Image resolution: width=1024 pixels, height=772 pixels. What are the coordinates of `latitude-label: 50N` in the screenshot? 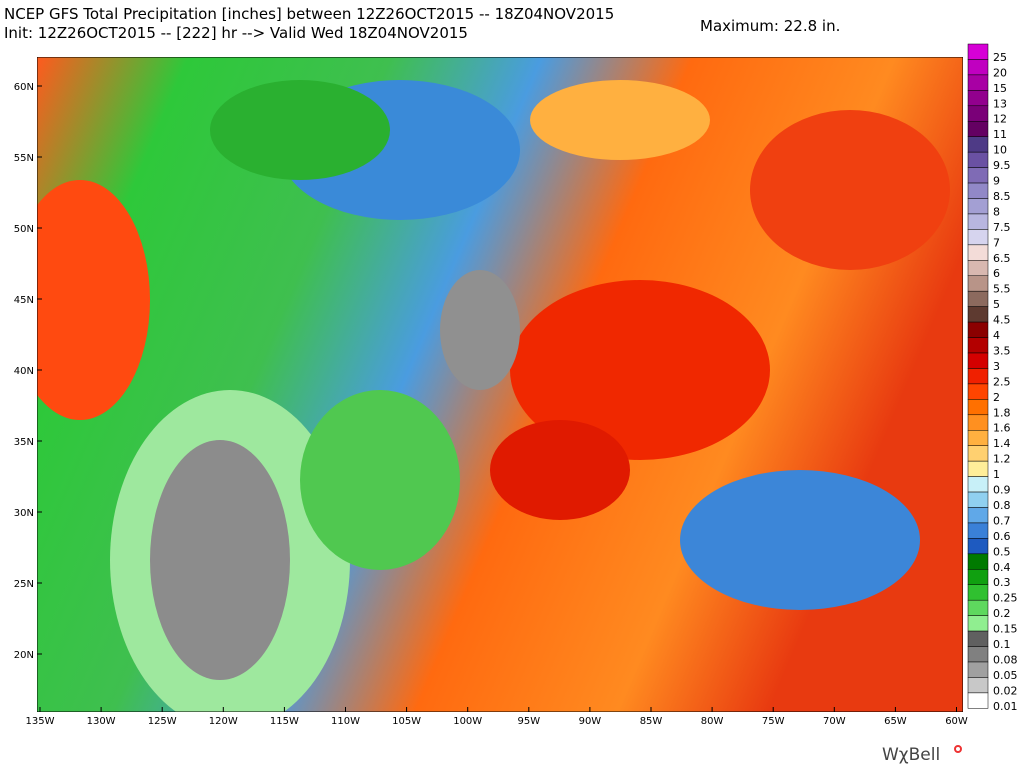 It's located at (24, 229).